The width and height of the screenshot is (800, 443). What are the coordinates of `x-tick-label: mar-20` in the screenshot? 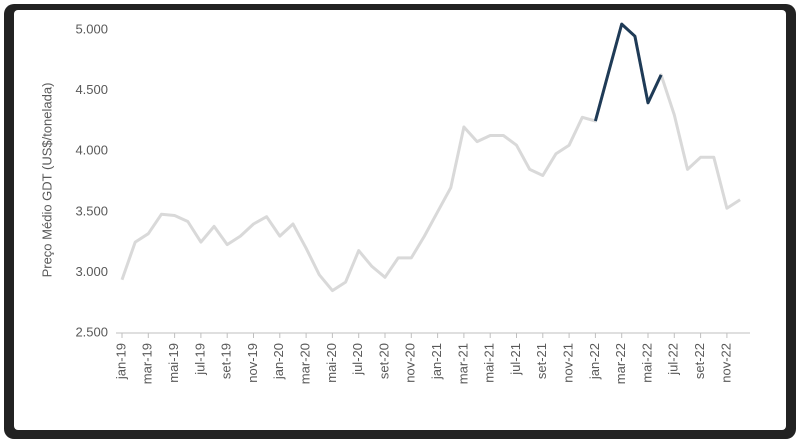 It's located at (305, 363).